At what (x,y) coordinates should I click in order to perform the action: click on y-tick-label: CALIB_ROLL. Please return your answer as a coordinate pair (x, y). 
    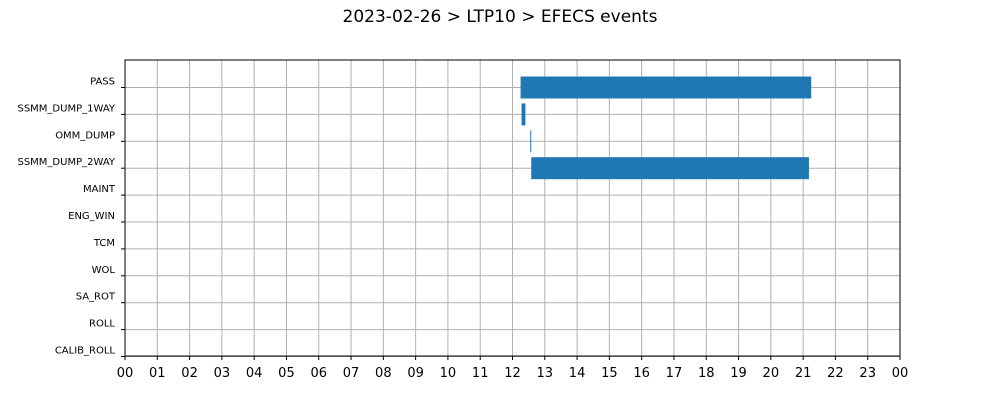
    Looking at the image, I should click on (85, 351).